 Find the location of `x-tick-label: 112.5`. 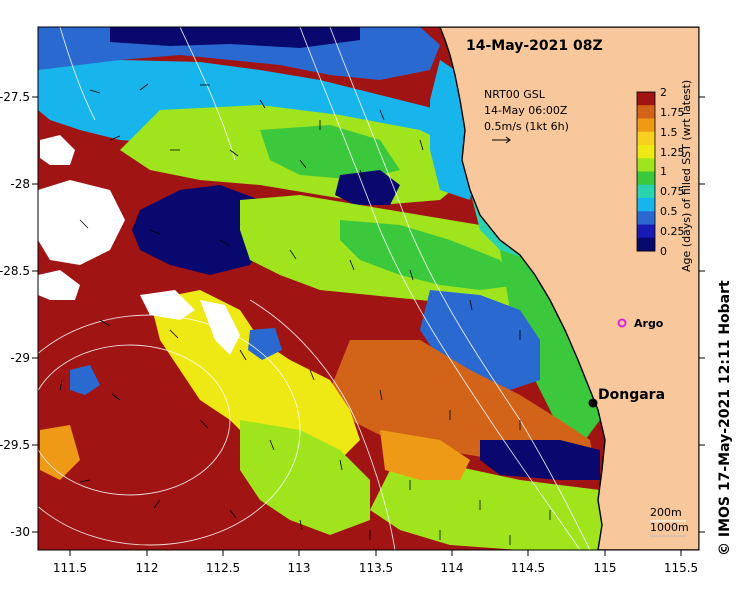

x-tick-label: 112.5 is located at coordinates (223, 568).